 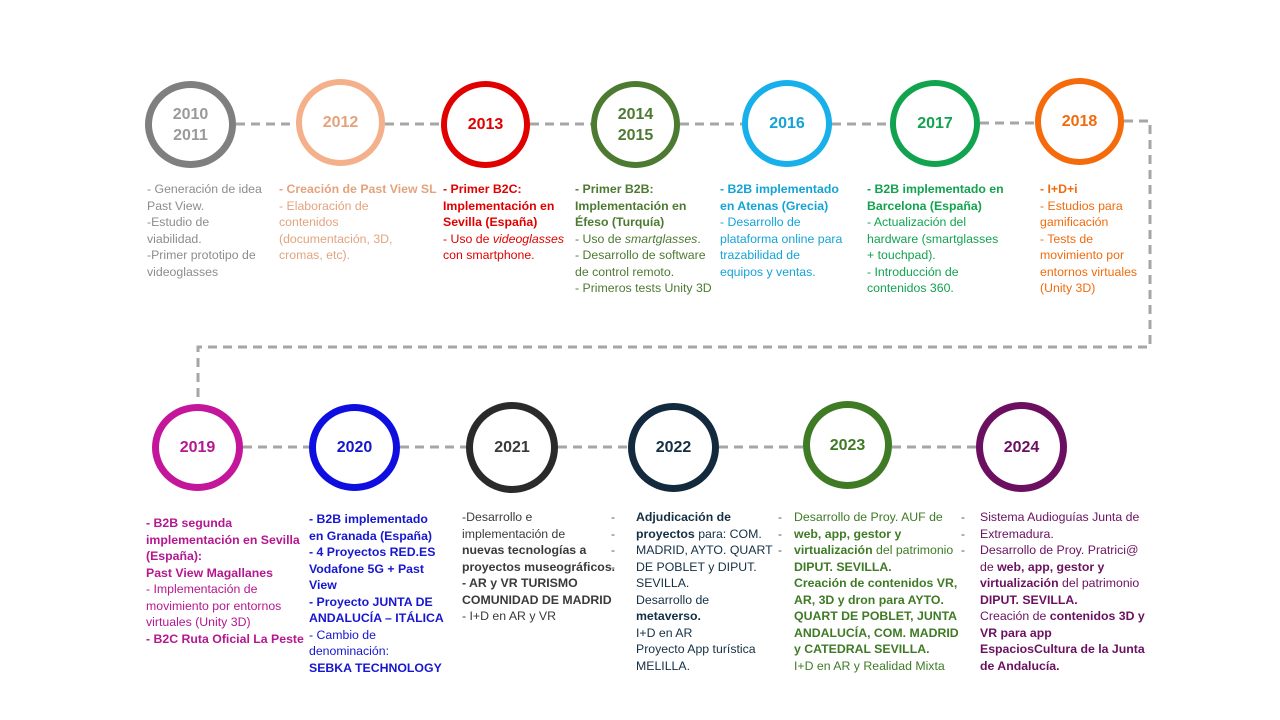 What do you see at coordinates (848, 533) in the screenshot?
I see `description-line: web, app, gestor y` at bounding box center [848, 533].